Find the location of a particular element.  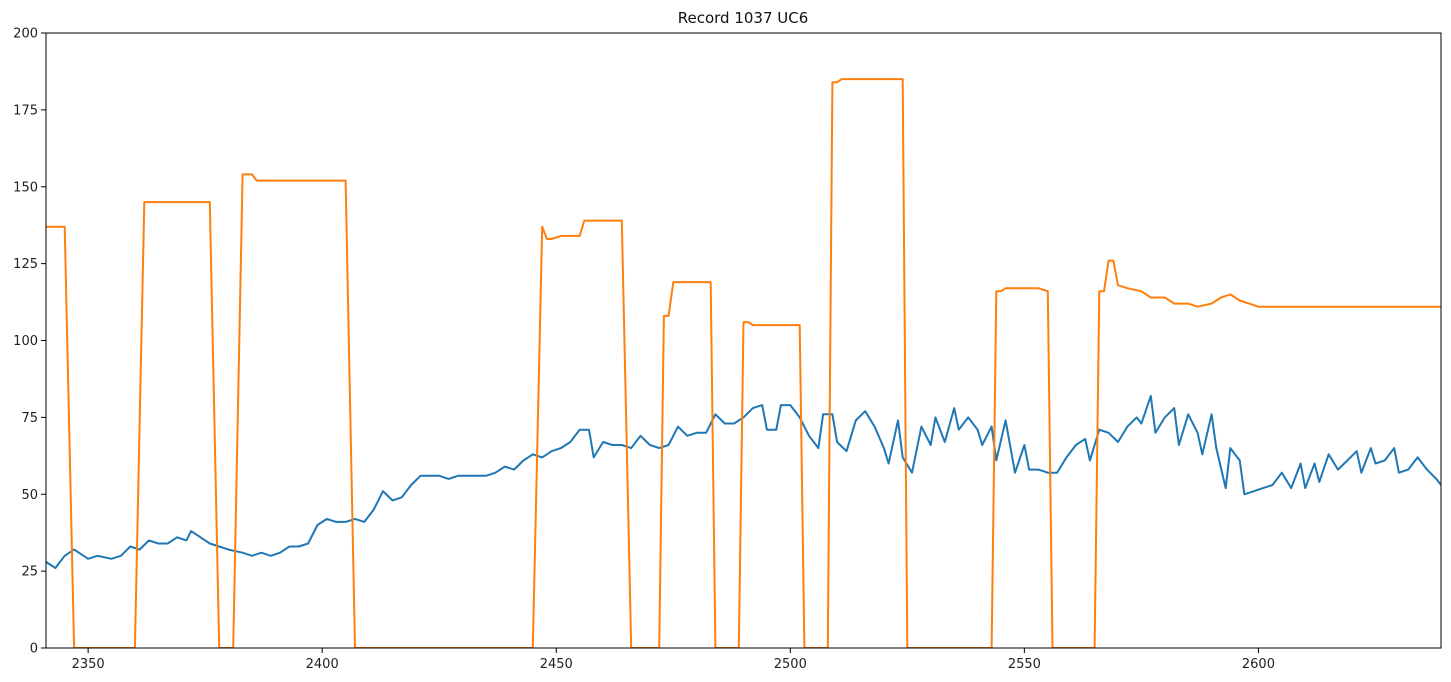

x-tick-label: 2450 is located at coordinates (556, 664).